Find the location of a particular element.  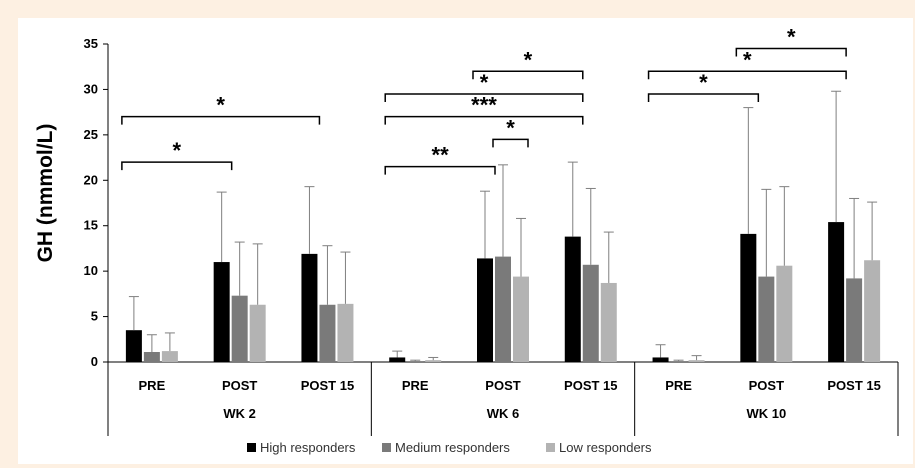

y-tick-label: 15 is located at coordinates (91, 225).